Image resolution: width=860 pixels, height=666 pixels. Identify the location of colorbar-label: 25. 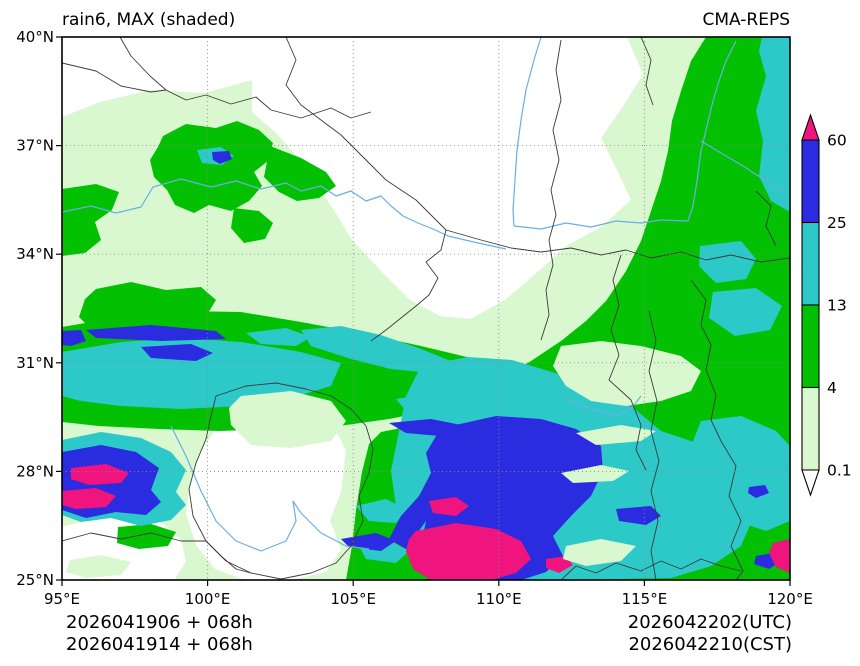
(837, 223).